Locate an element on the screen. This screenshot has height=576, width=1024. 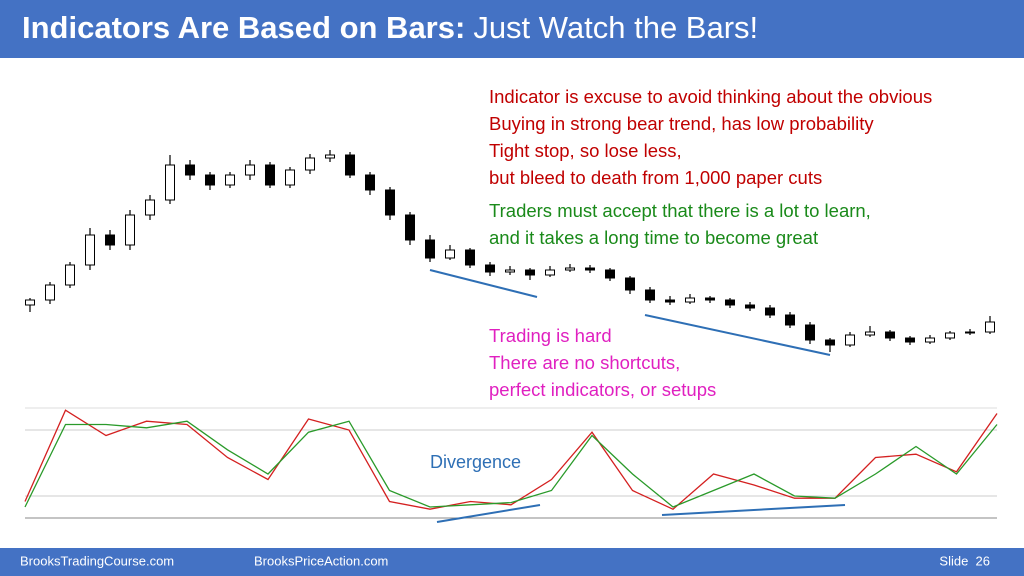
footer-left: BrooksTradingCourse.com is located at coordinates (97, 560).